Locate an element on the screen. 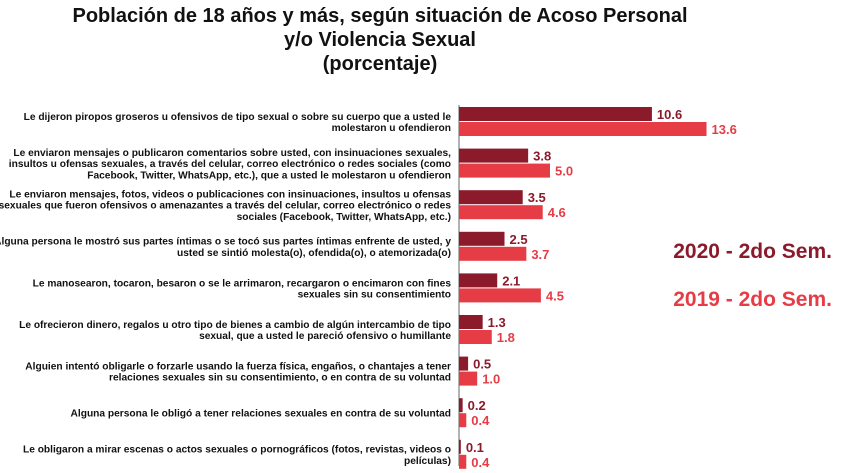 This screenshot has height=473, width=853. value-label-2019-2: 5.0 is located at coordinates (564, 171).